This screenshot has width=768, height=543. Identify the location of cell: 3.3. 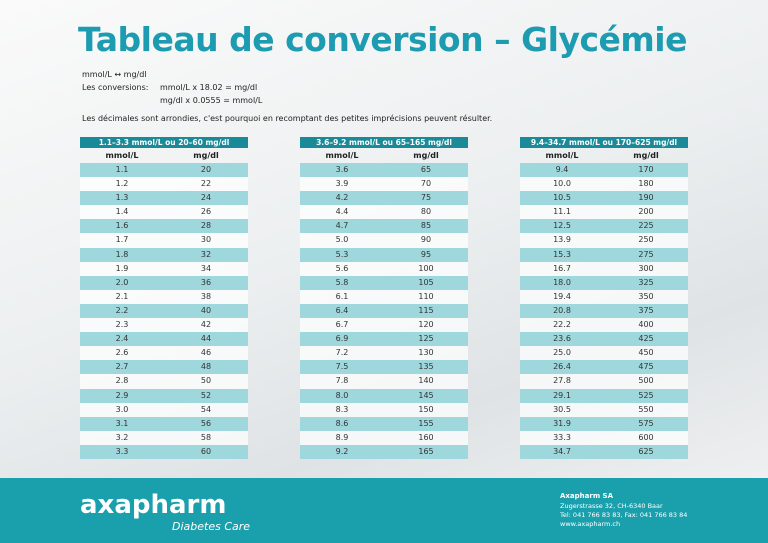
(122, 451).